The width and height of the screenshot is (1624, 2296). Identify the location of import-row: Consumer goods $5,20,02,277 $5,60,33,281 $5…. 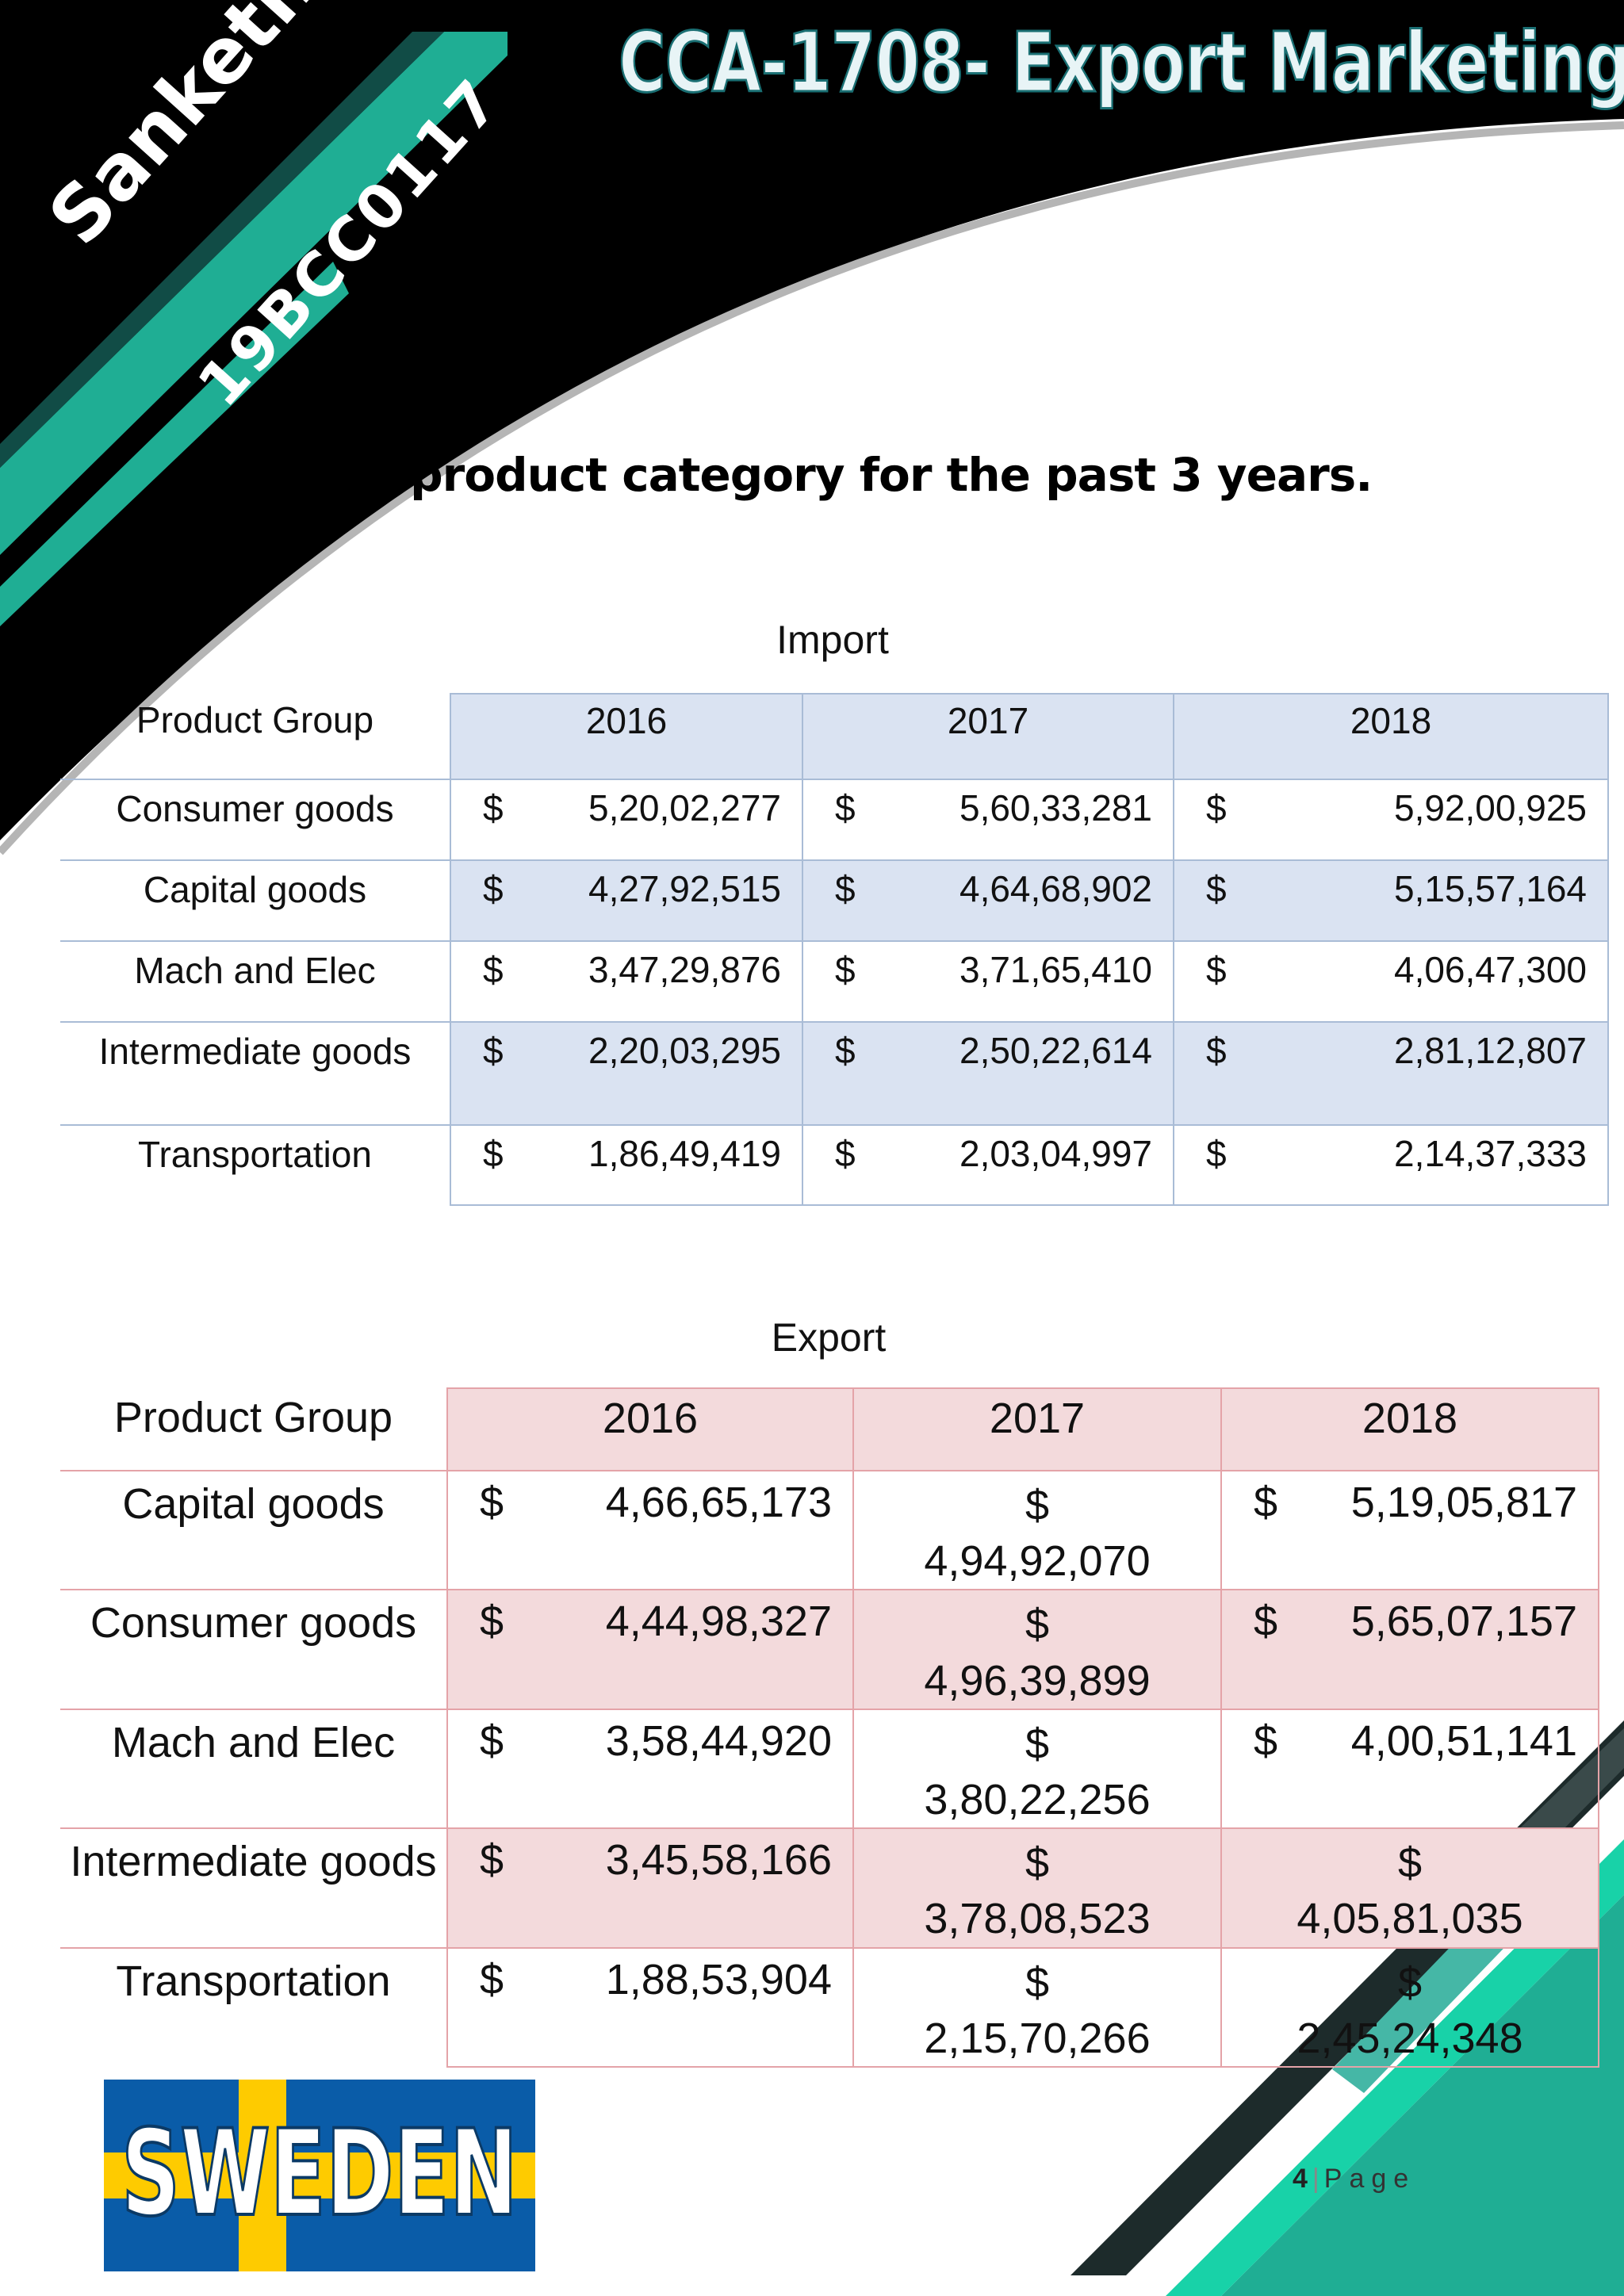
(834, 819).